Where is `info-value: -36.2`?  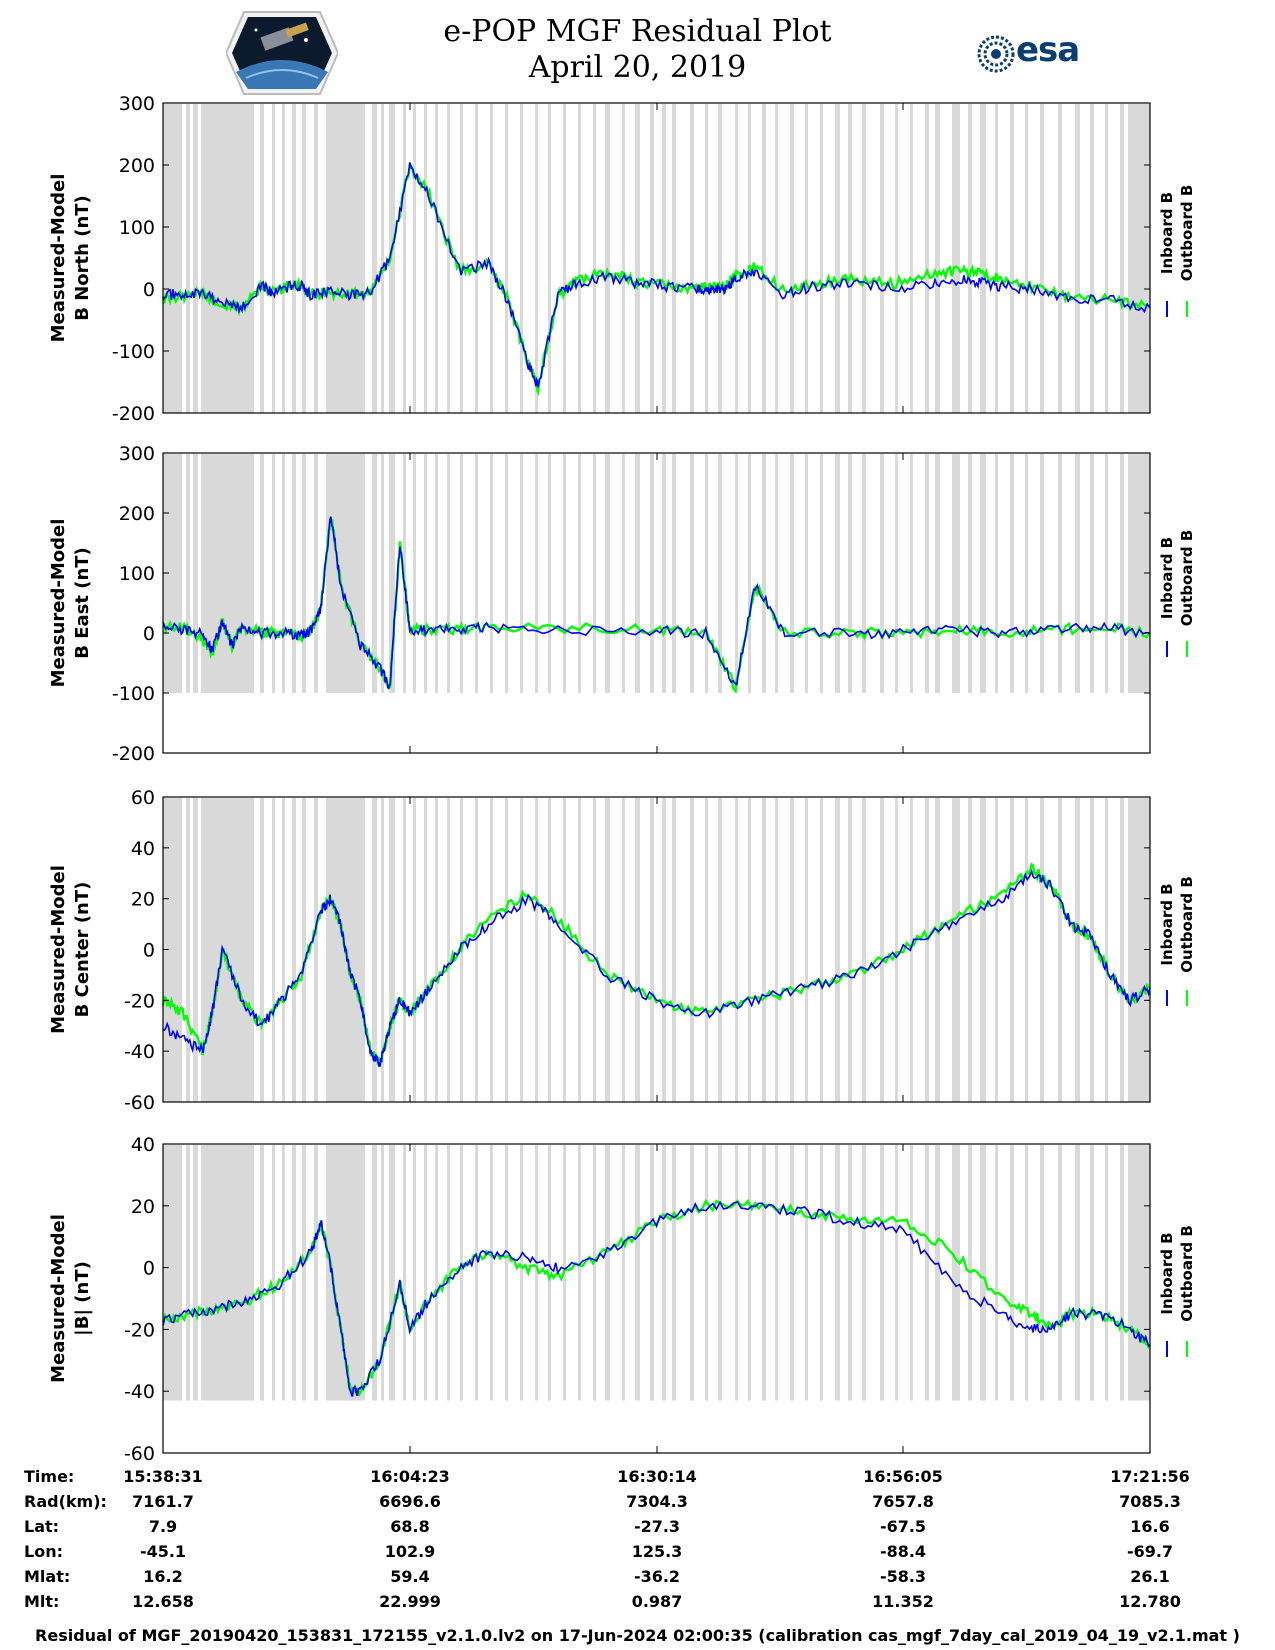 info-value: -36.2 is located at coordinates (657, 1576).